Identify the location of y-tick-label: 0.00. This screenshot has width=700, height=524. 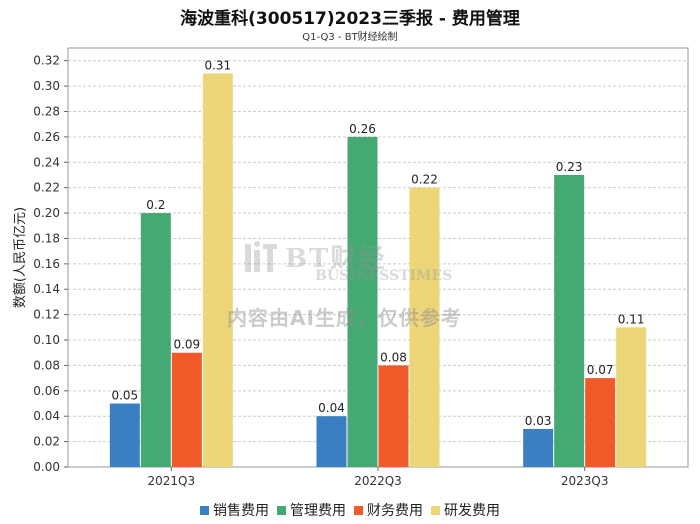
(46, 467).